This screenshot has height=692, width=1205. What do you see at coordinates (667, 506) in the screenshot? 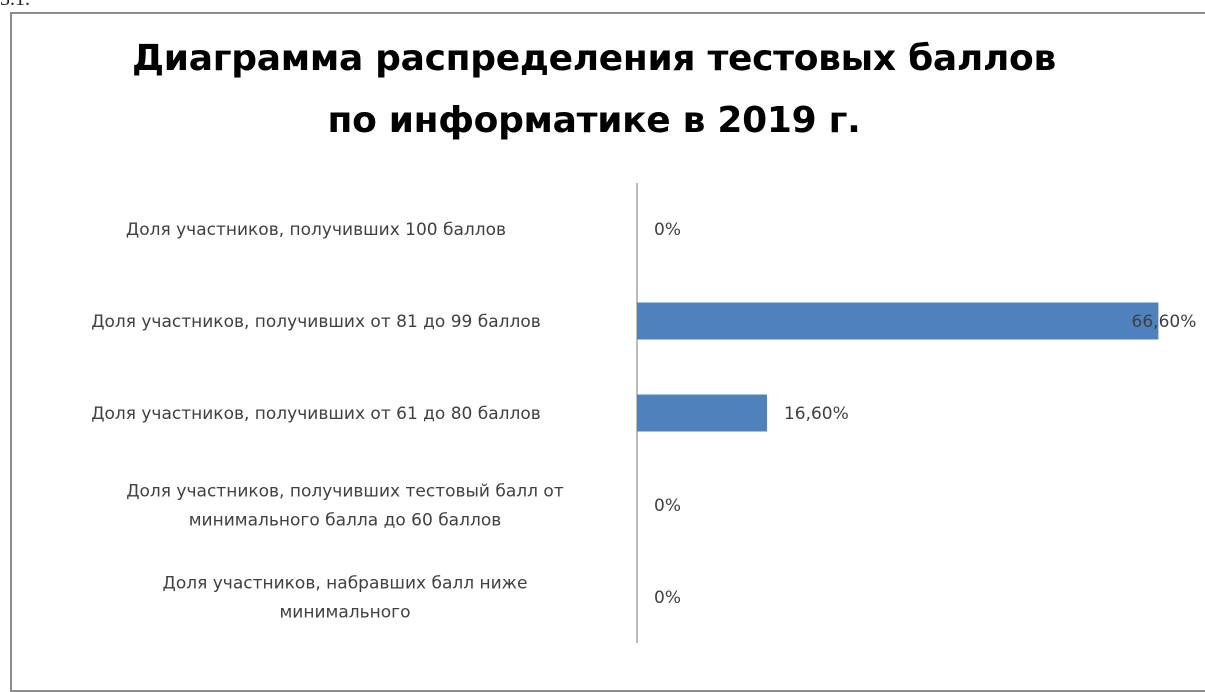
I see `data-label-3: 0%` at bounding box center [667, 506].